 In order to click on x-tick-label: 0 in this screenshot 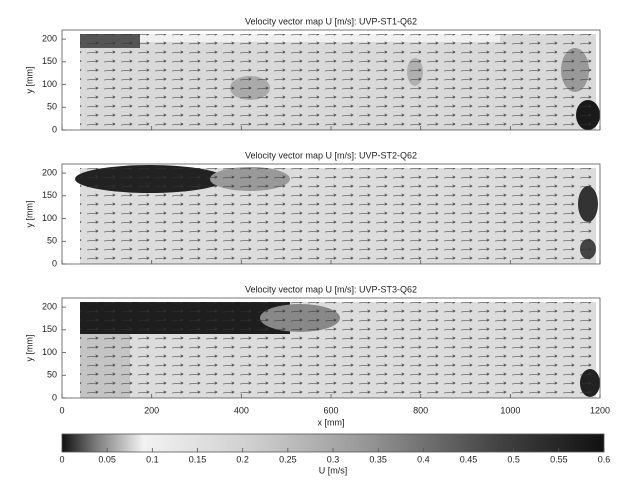, I will do `click(61, 410)`.